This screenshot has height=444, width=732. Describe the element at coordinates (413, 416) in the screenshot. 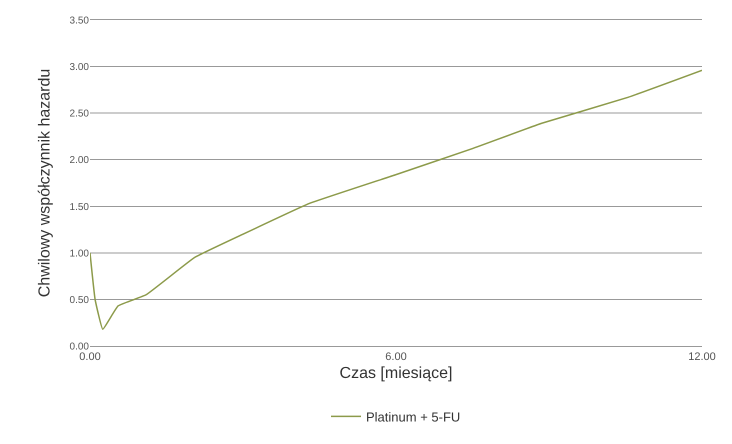

I see `legend-label: Platinum + 5-FU` at that location.